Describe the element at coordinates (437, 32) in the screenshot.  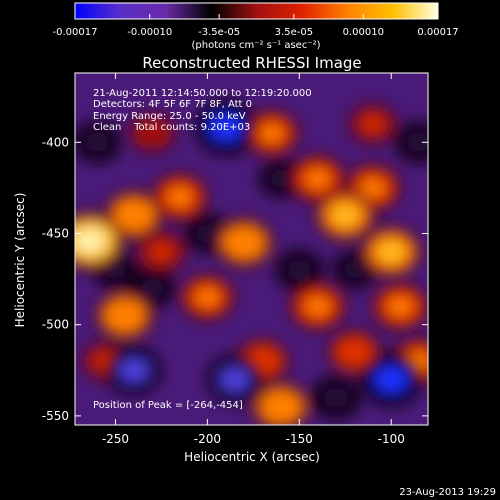
I see `colorbar-tick-label: 0.00017` at that location.